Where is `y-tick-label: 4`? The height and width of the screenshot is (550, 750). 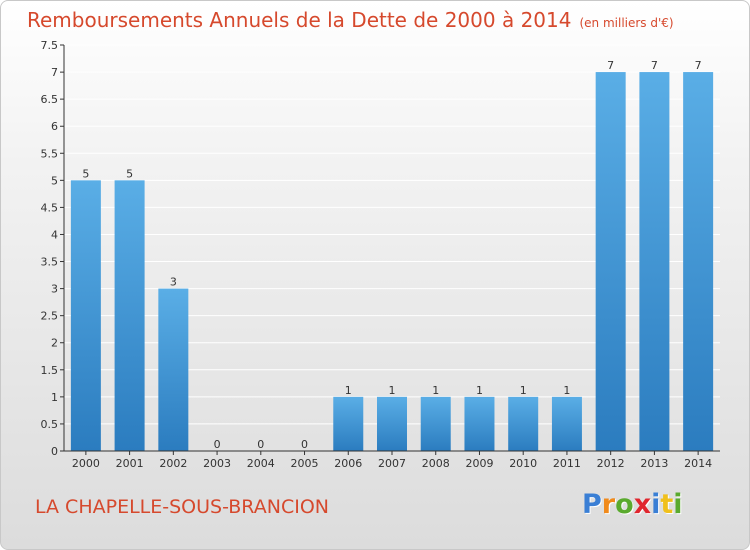 y-tick-label: 4 is located at coordinates (54, 234).